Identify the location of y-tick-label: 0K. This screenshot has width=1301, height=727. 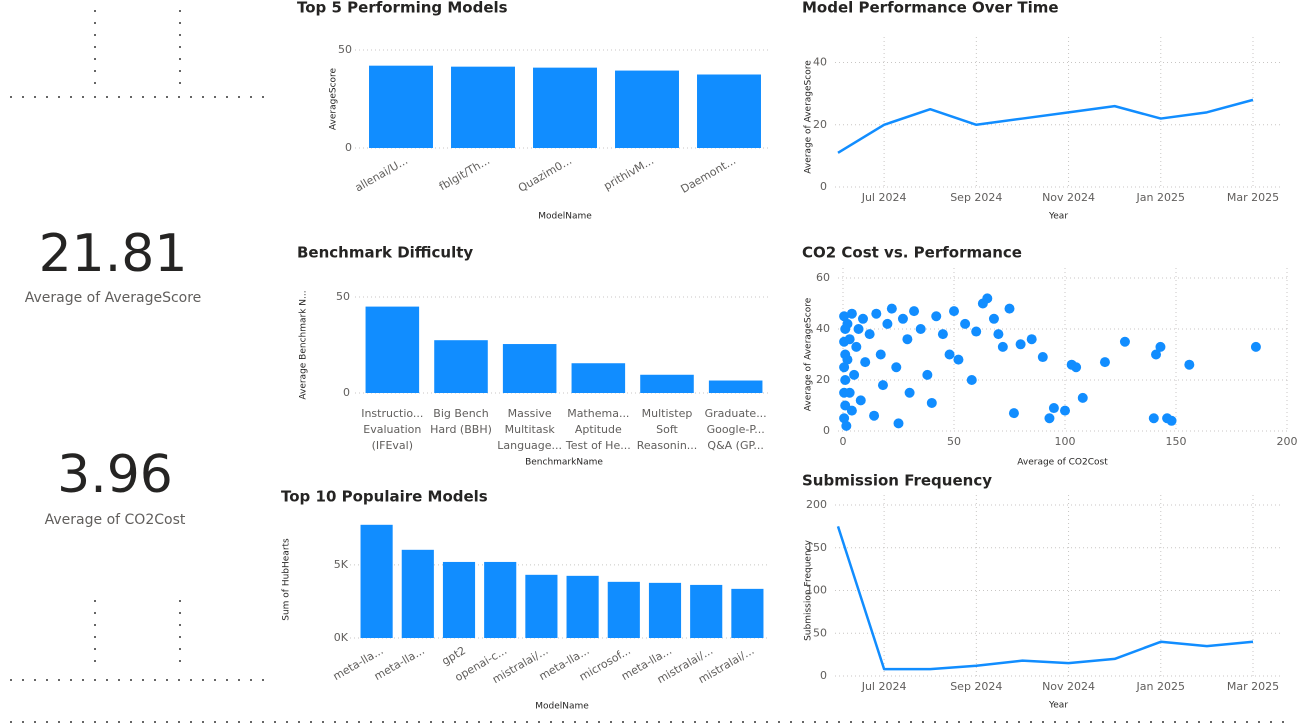
(341, 637).